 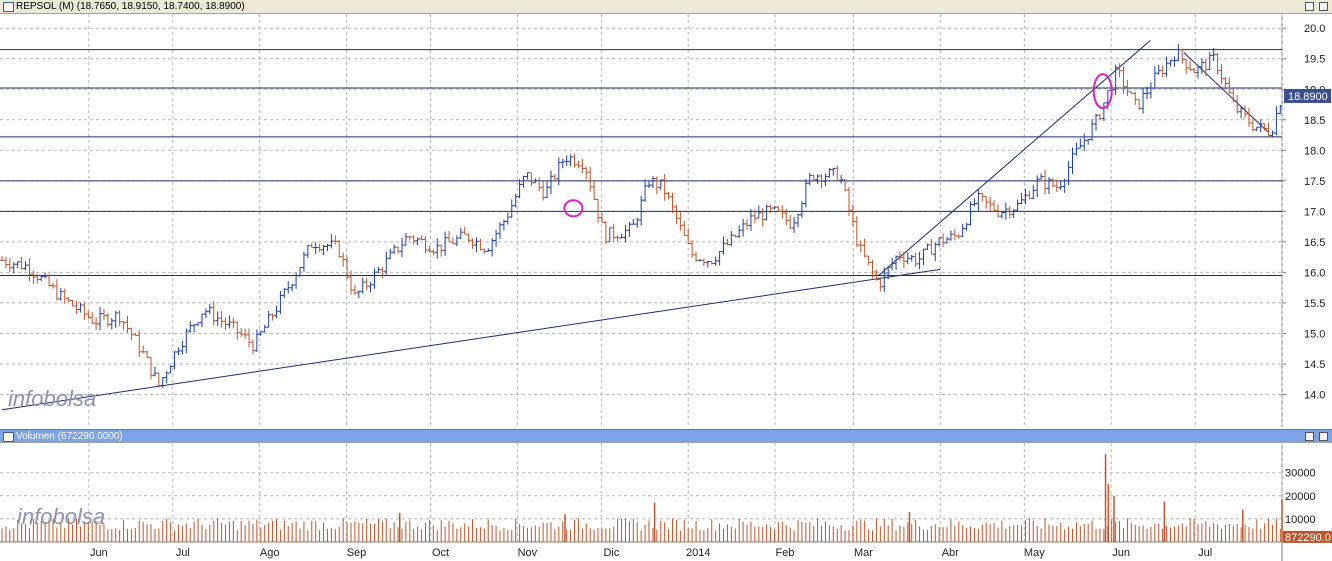 What do you see at coordinates (1314, 151) in the screenshot?
I see `y-tick-label: 18.0` at bounding box center [1314, 151].